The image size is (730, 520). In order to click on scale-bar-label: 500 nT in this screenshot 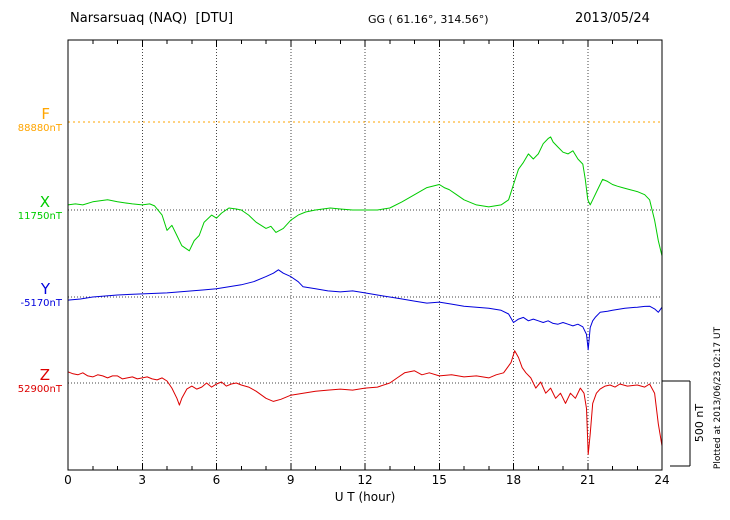, I will do `click(699, 423)`.